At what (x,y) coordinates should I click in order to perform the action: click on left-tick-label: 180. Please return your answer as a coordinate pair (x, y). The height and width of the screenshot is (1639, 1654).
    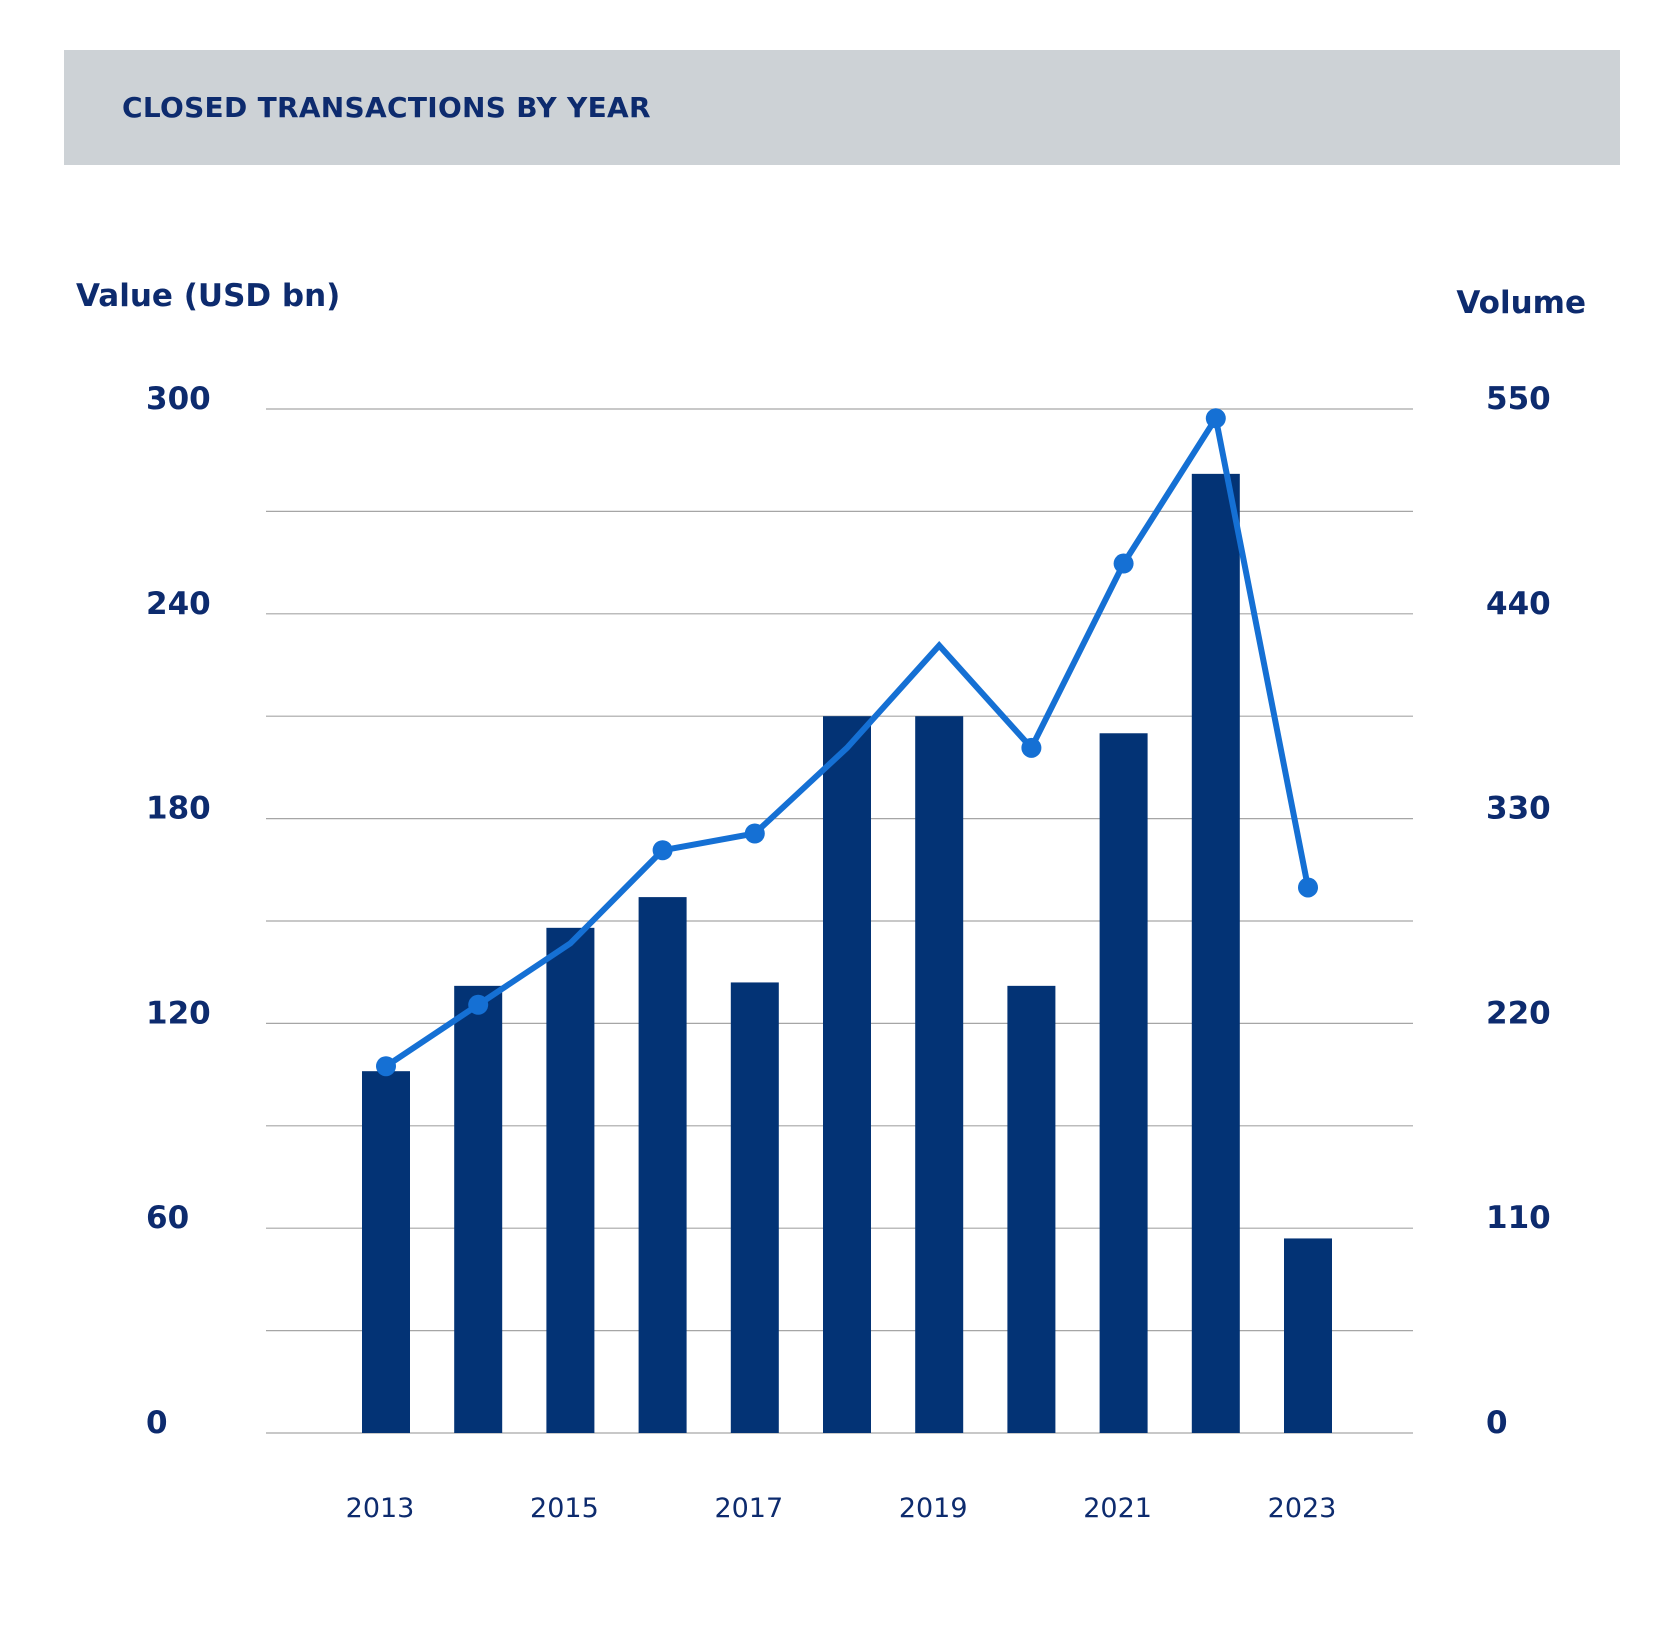
    Looking at the image, I should click on (178, 809).